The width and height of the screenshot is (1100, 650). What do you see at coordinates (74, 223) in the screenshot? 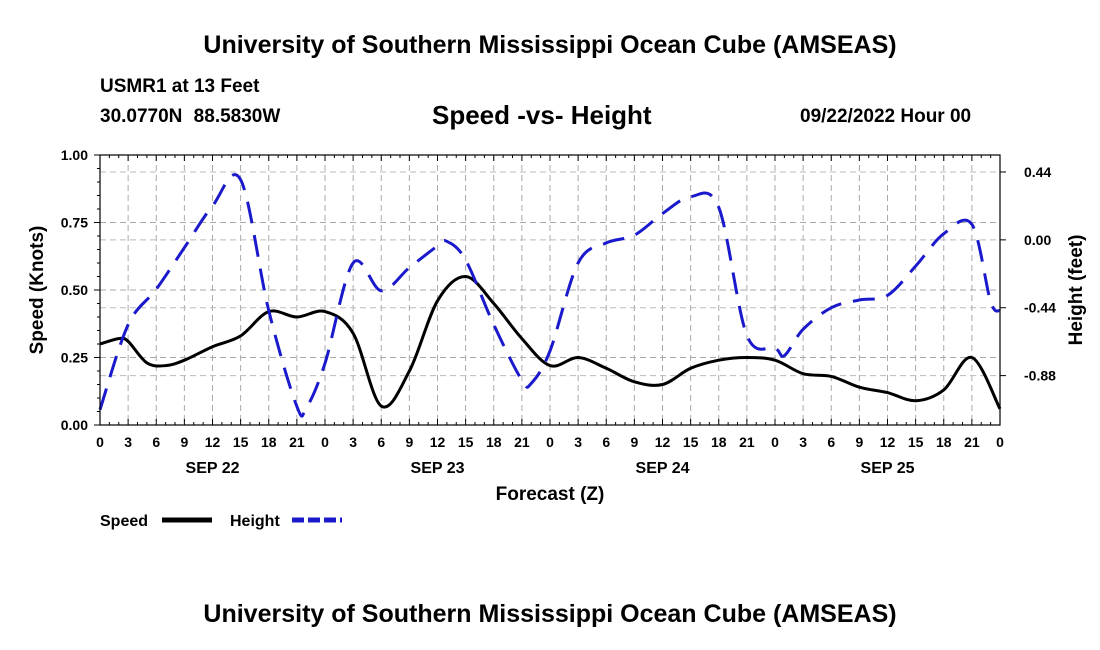
I see `y-tick-label: 0.75` at bounding box center [74, 223].